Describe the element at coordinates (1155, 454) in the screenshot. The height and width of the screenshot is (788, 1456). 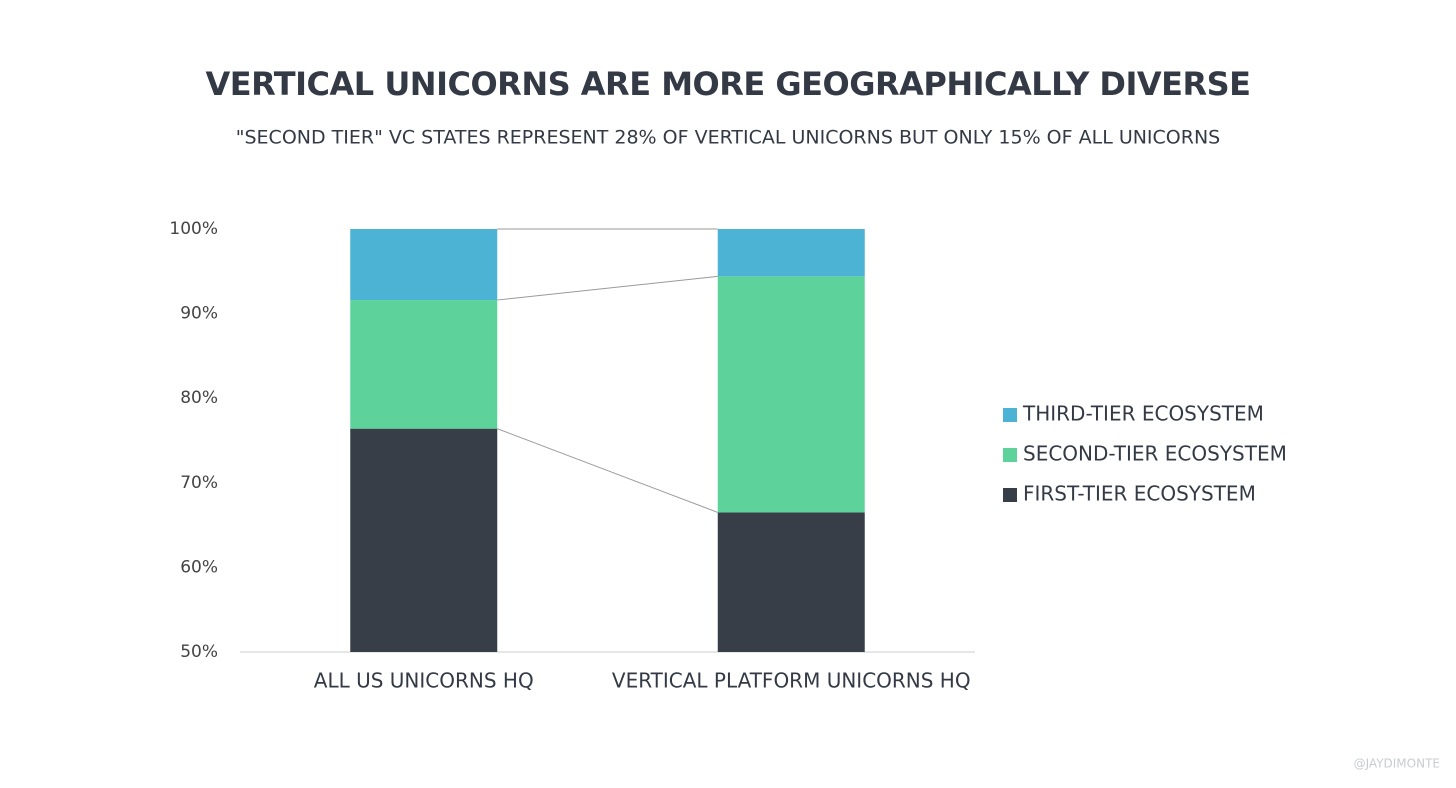
I see `legend-label: SECOND-TIER ECOSYSTEM` at that location.